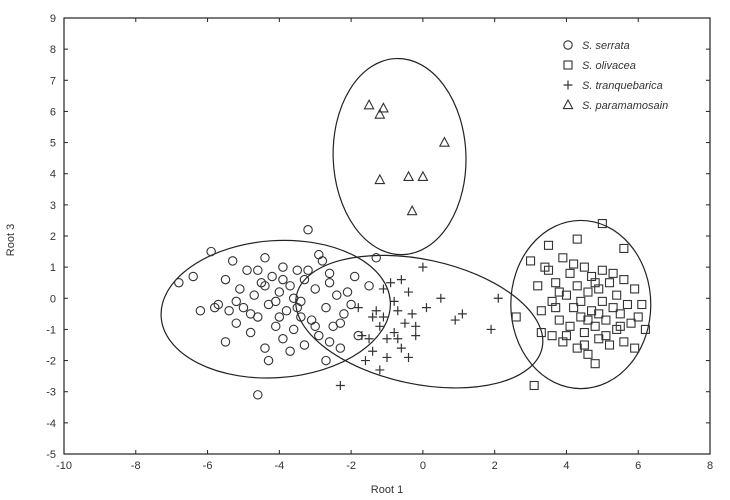 The width and height of the screenshot is (730, 500). I want to click on legend-entry-s-serrata: S. serrata, so click(596, 46).